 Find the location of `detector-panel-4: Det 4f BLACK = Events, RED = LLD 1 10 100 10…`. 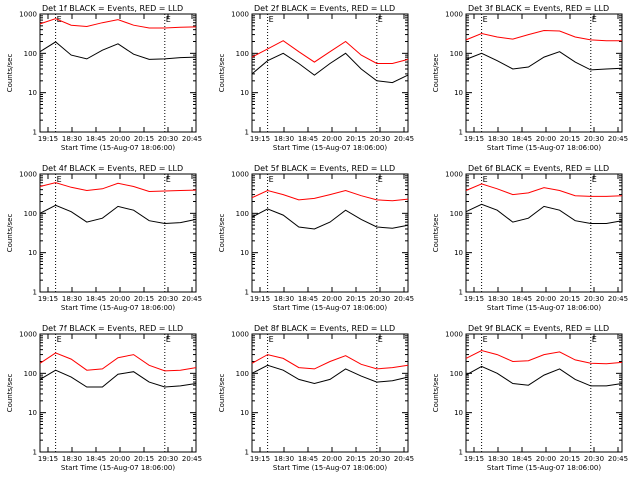

detector-panel-4: Det 4f BLACK = Events, RED = LLD 1 10 100 10… is located at coordinates (104, 238).